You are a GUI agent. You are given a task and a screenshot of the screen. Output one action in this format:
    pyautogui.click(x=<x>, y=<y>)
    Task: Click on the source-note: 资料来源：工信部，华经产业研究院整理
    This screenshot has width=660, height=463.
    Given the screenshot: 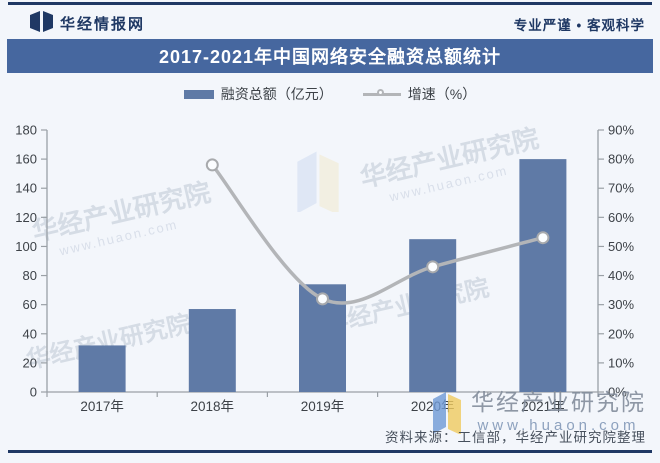 What is the action you would take?
    pyautogui.click(x=515, y=437)
    